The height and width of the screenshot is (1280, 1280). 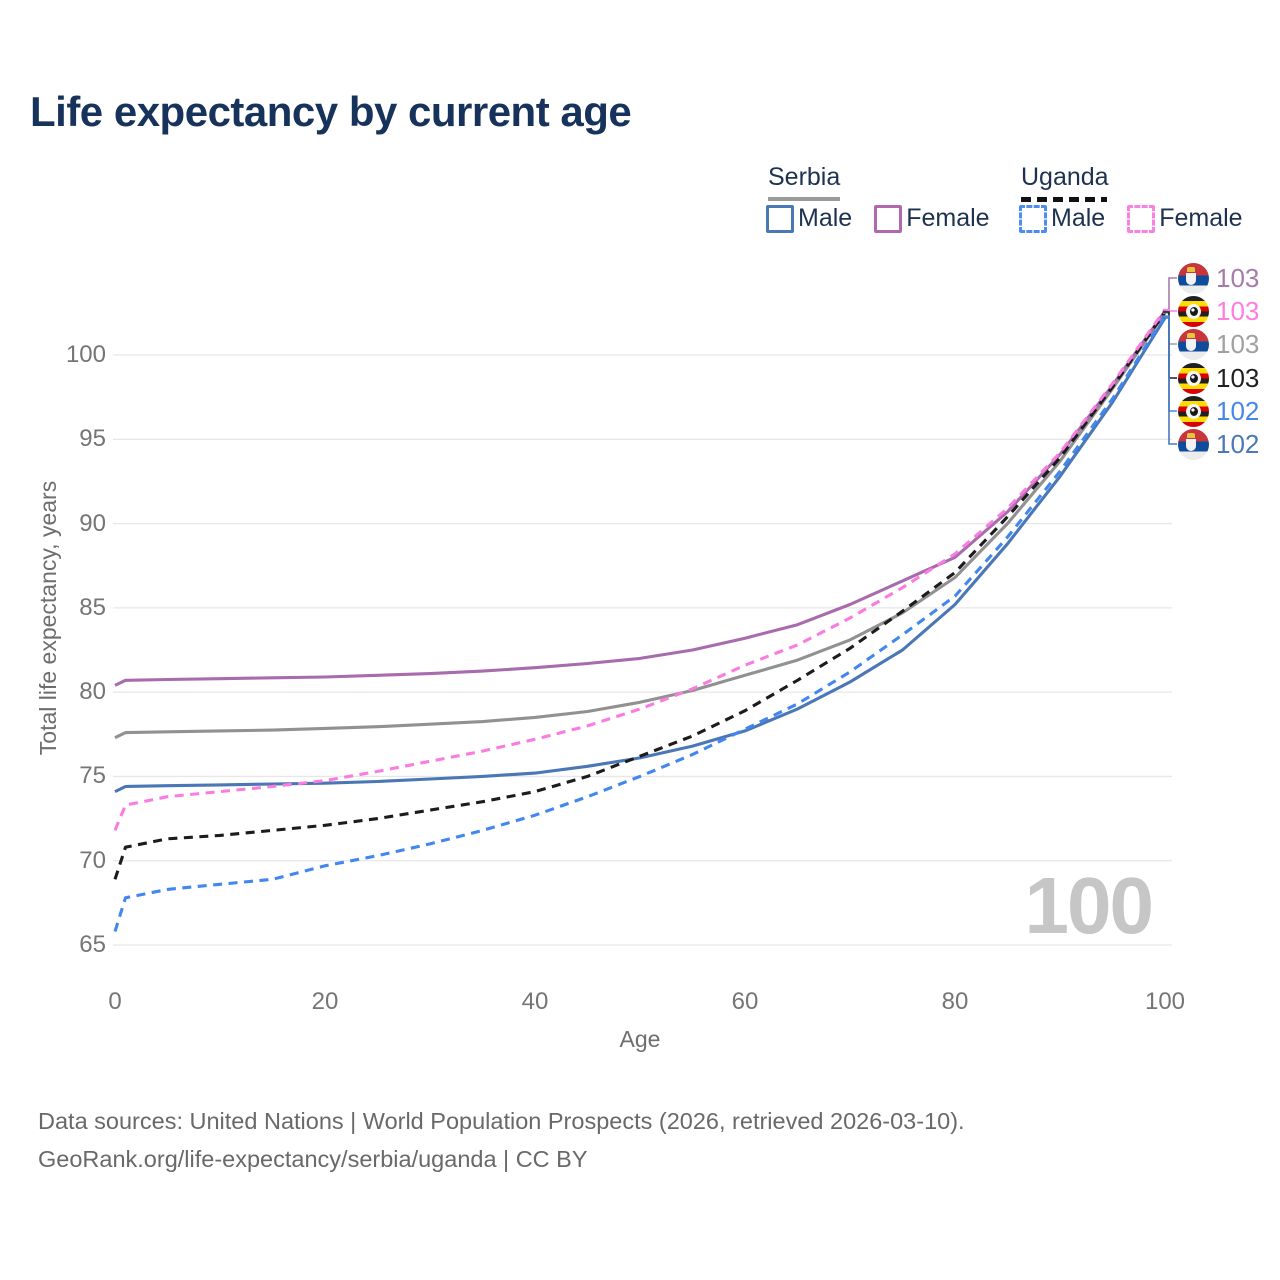 I want to click on end-label-serbia-female: 103, so click(x=1218, y=278).